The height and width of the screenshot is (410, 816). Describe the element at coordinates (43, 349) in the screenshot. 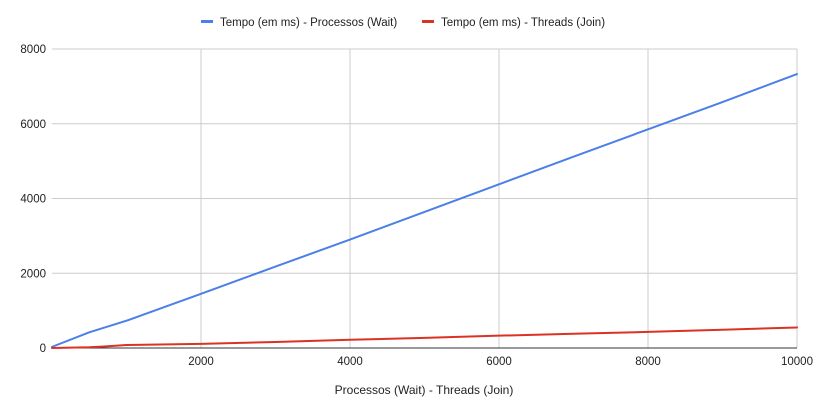

I see `y-tick-label-0: 0` at that location.